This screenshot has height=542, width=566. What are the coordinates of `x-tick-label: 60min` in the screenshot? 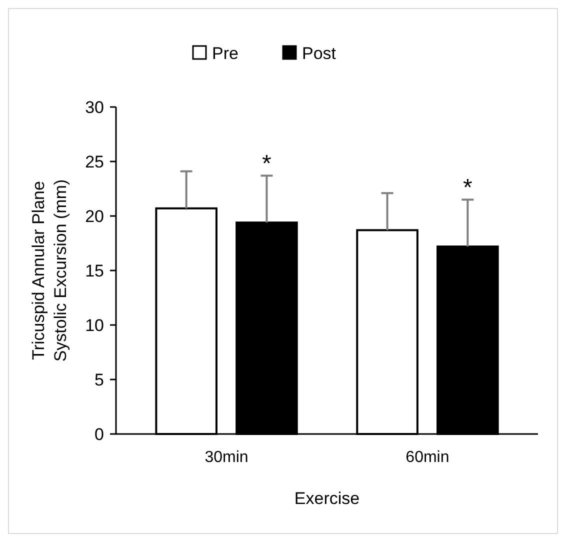 It's located at (428, 457).